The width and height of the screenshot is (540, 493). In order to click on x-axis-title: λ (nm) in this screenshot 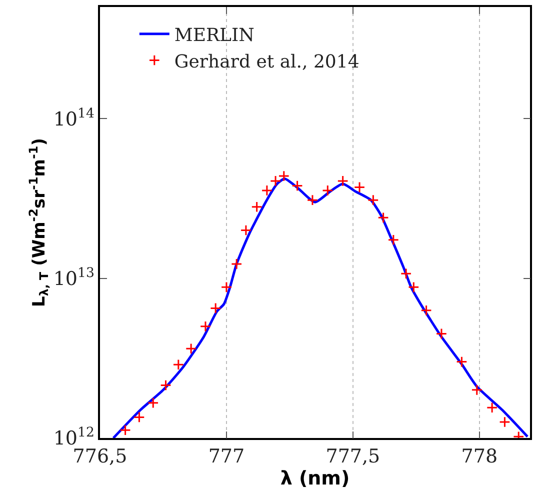, I will do `click(315, 479)`.